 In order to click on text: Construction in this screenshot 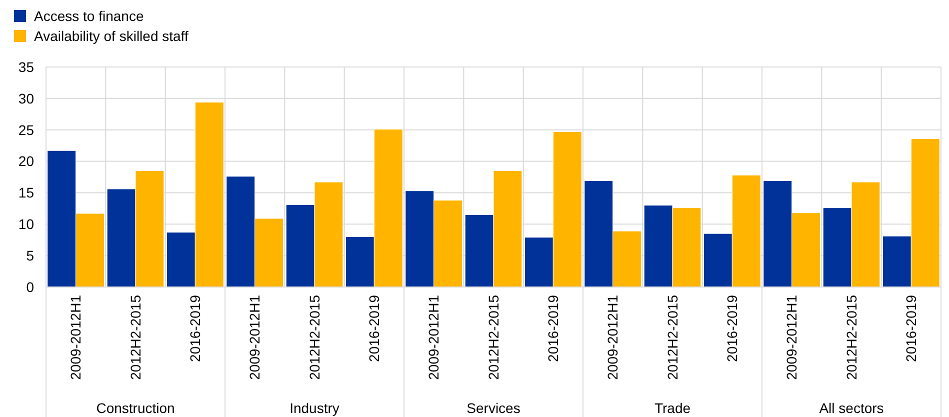, I will do `click(135, 408)`.